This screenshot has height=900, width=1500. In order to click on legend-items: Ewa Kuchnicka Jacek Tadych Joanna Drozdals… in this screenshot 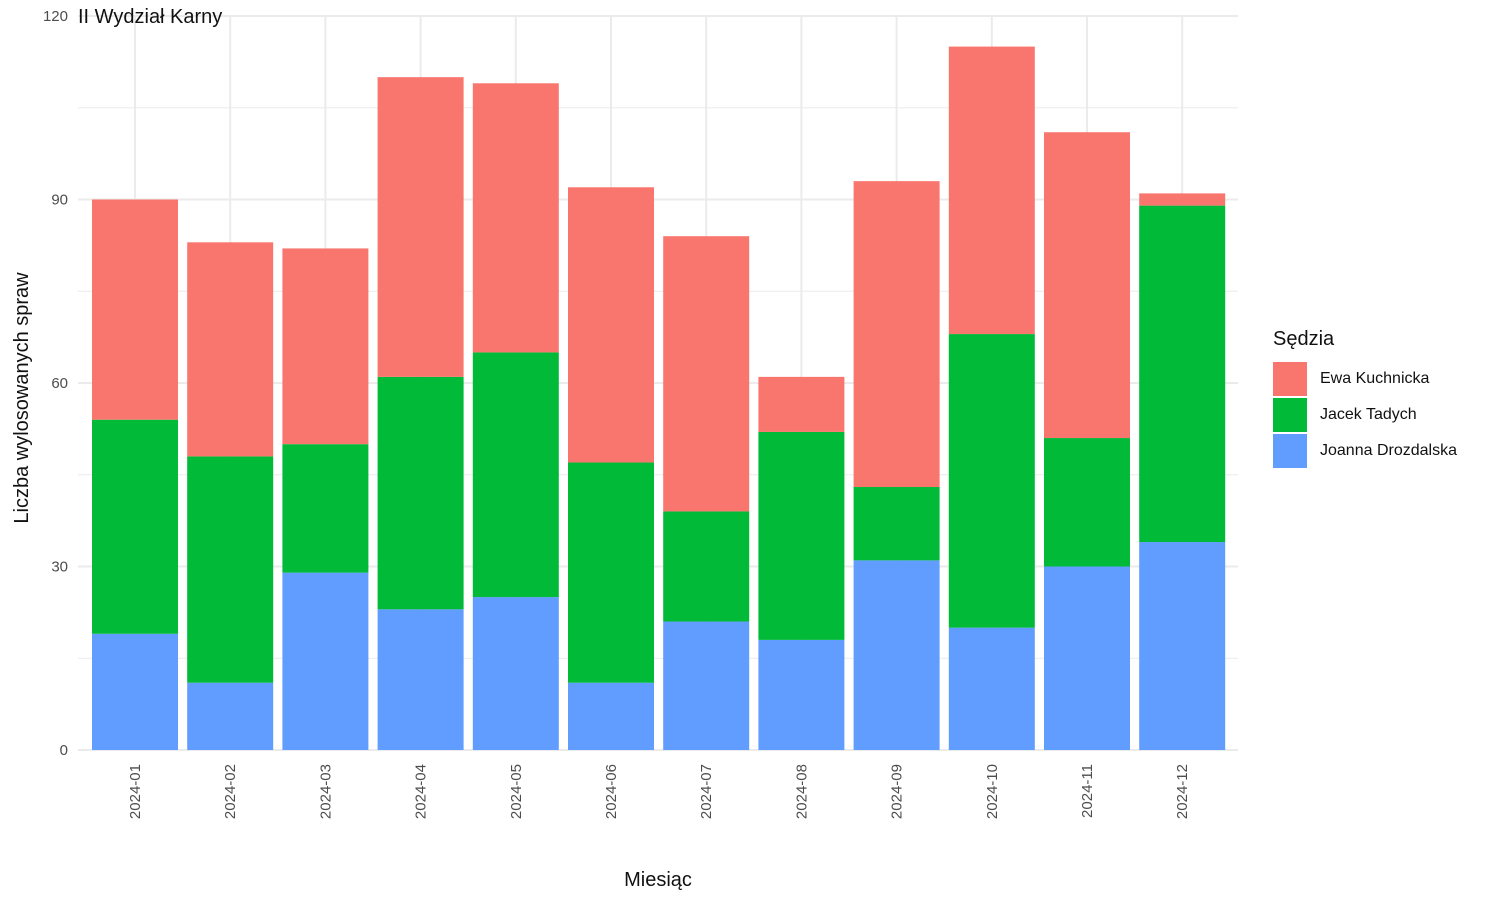, I will do `click(1365, 415)`.